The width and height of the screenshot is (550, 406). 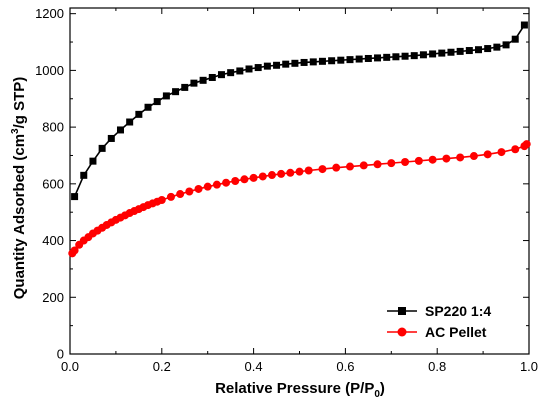 I want to click on legend: SP220 1:4 AC Pellet, so click(x=439, y=321).